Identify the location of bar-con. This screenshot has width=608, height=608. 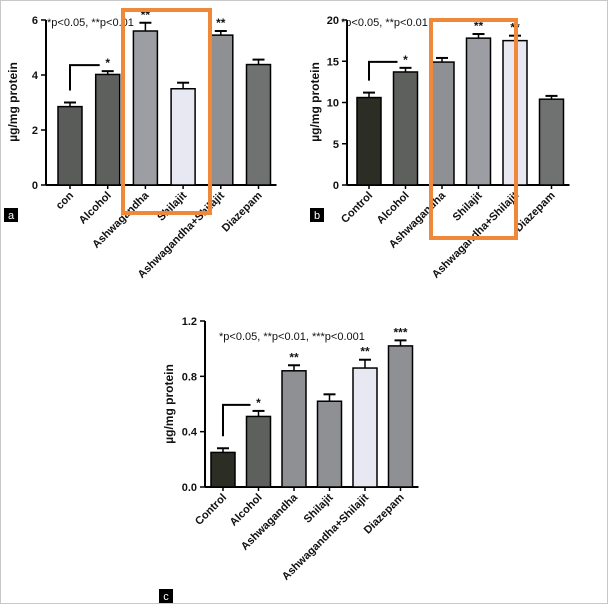
(70, 145).